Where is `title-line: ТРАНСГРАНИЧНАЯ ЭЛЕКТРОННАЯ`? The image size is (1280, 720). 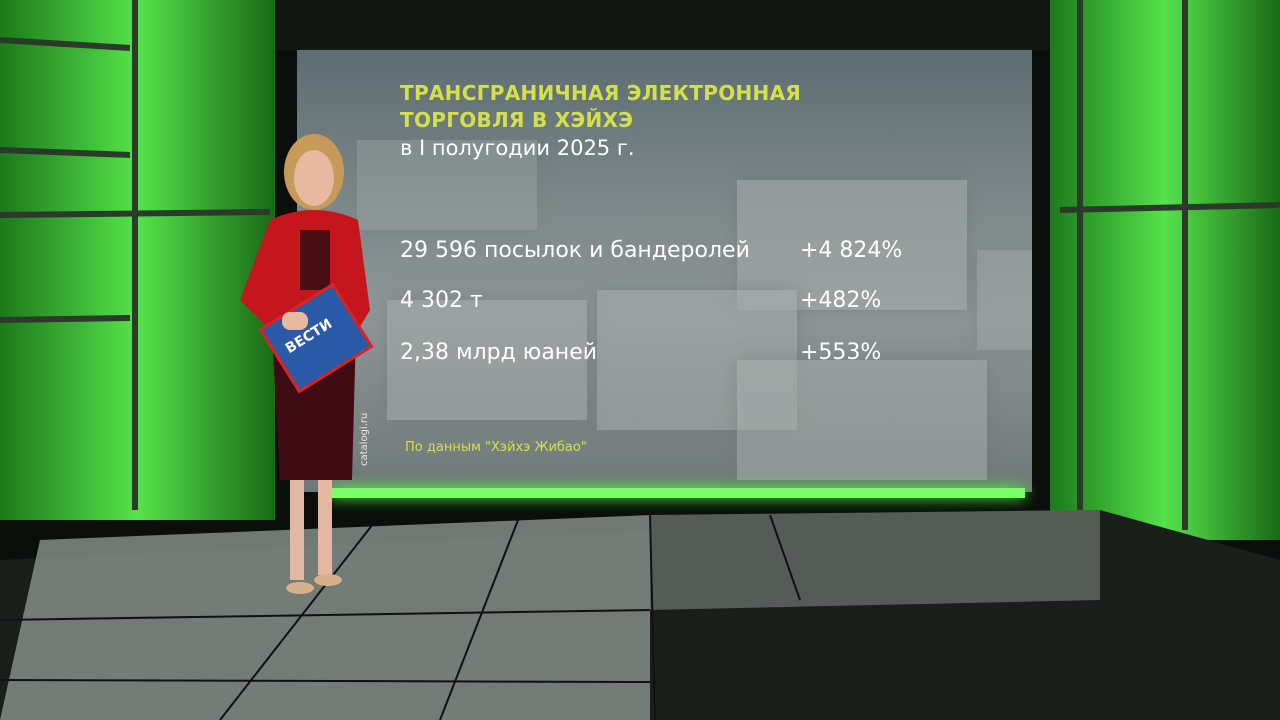
title-line: ТРАНСГРАНИЧНАЯ ЭЛЕКТРОННАЯ is located at coordinates (601, 93).